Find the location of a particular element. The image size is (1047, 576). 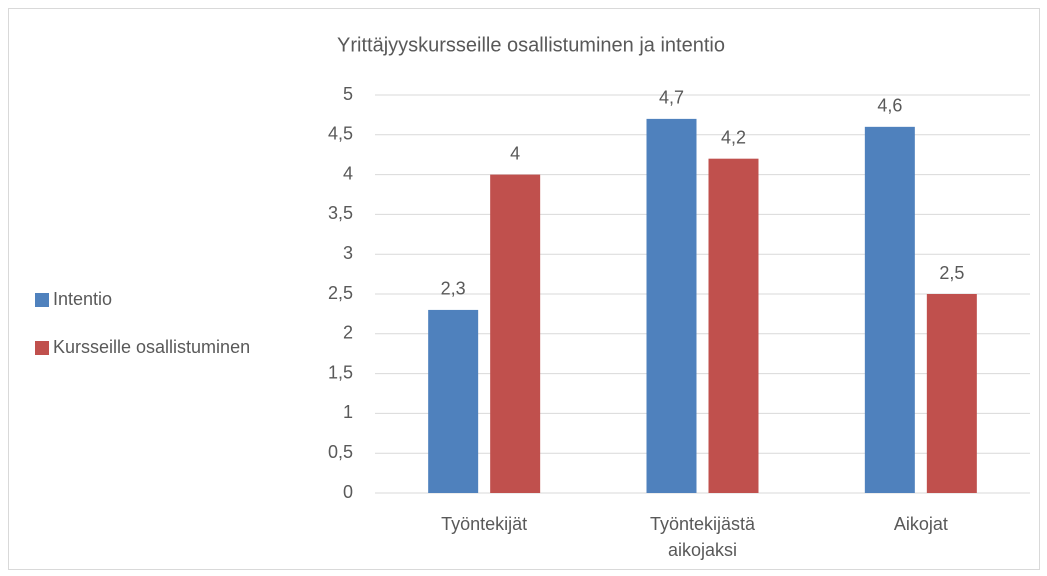

legend-label: Kursseille osallistuminen is located at coordinates (151, 347).